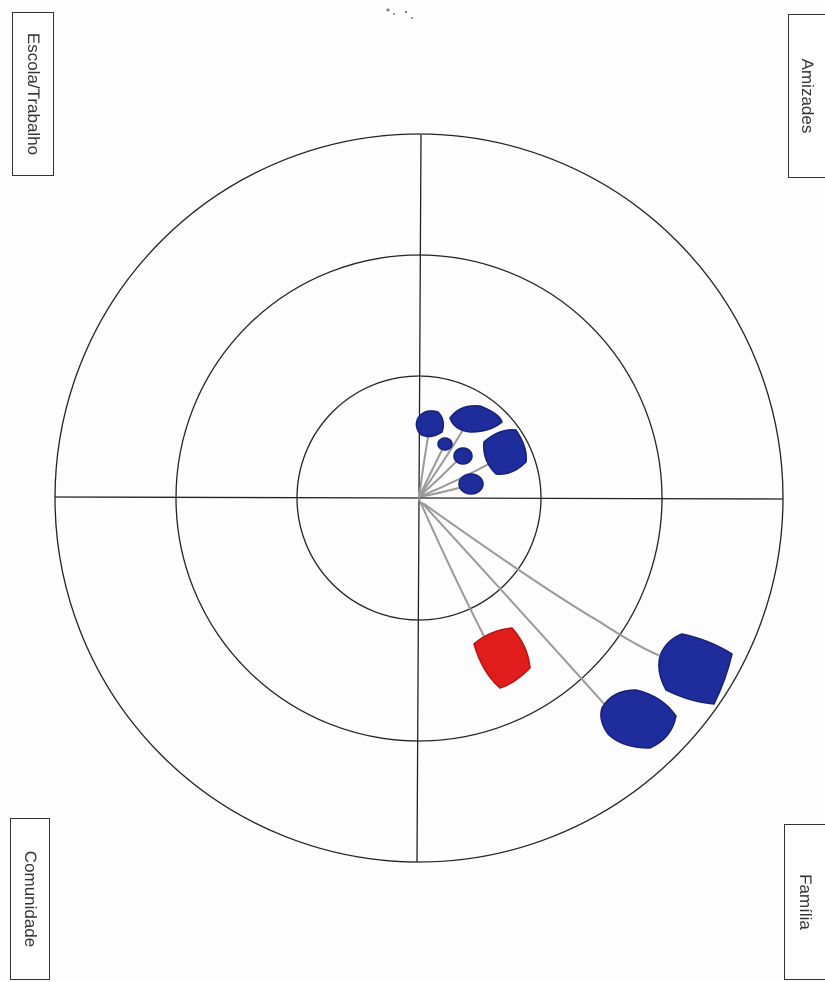 Image resolution: width=825 pixels, height=982 pixels. I want to click on marker-red, so click(502, 658).